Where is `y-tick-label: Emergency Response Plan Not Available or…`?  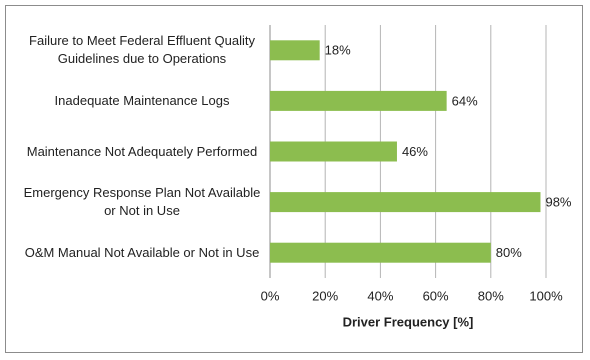
y-tick-label: Emergency Response Plan Not Available or… is located at coordinates (142, 202).